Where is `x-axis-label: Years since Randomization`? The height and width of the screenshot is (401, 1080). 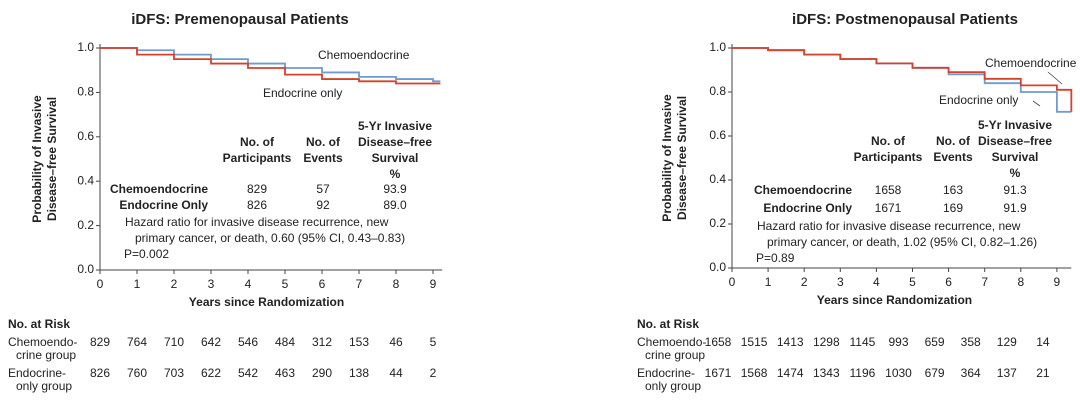
x-axis-label: Years since Randomization is located at coordinates (266, 302).